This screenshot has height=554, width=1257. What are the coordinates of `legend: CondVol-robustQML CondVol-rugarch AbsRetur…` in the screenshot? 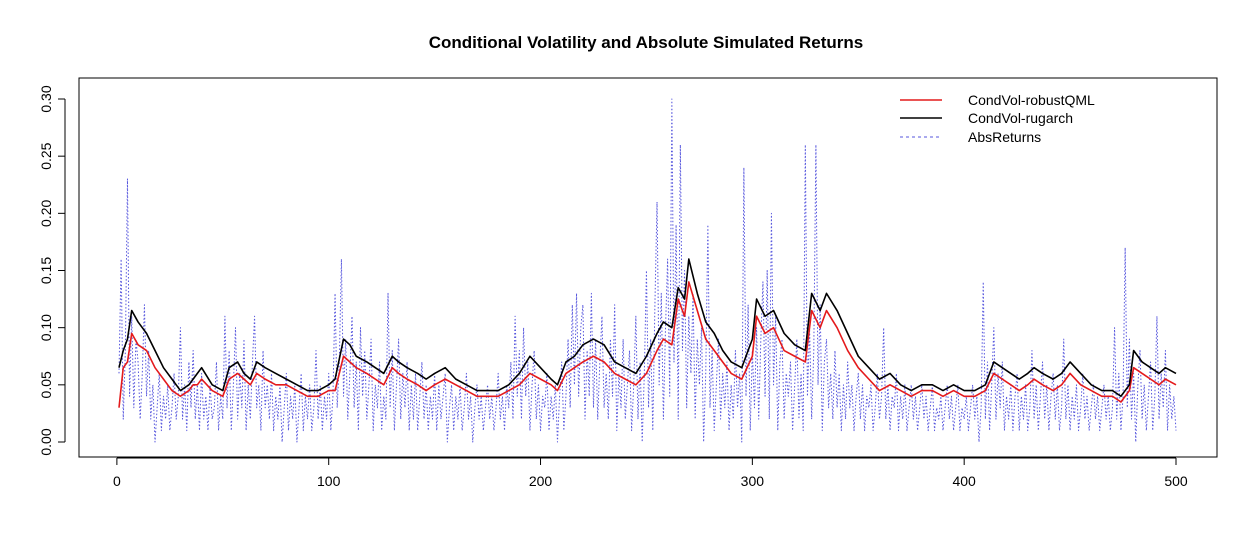 It's located at (997, 118).